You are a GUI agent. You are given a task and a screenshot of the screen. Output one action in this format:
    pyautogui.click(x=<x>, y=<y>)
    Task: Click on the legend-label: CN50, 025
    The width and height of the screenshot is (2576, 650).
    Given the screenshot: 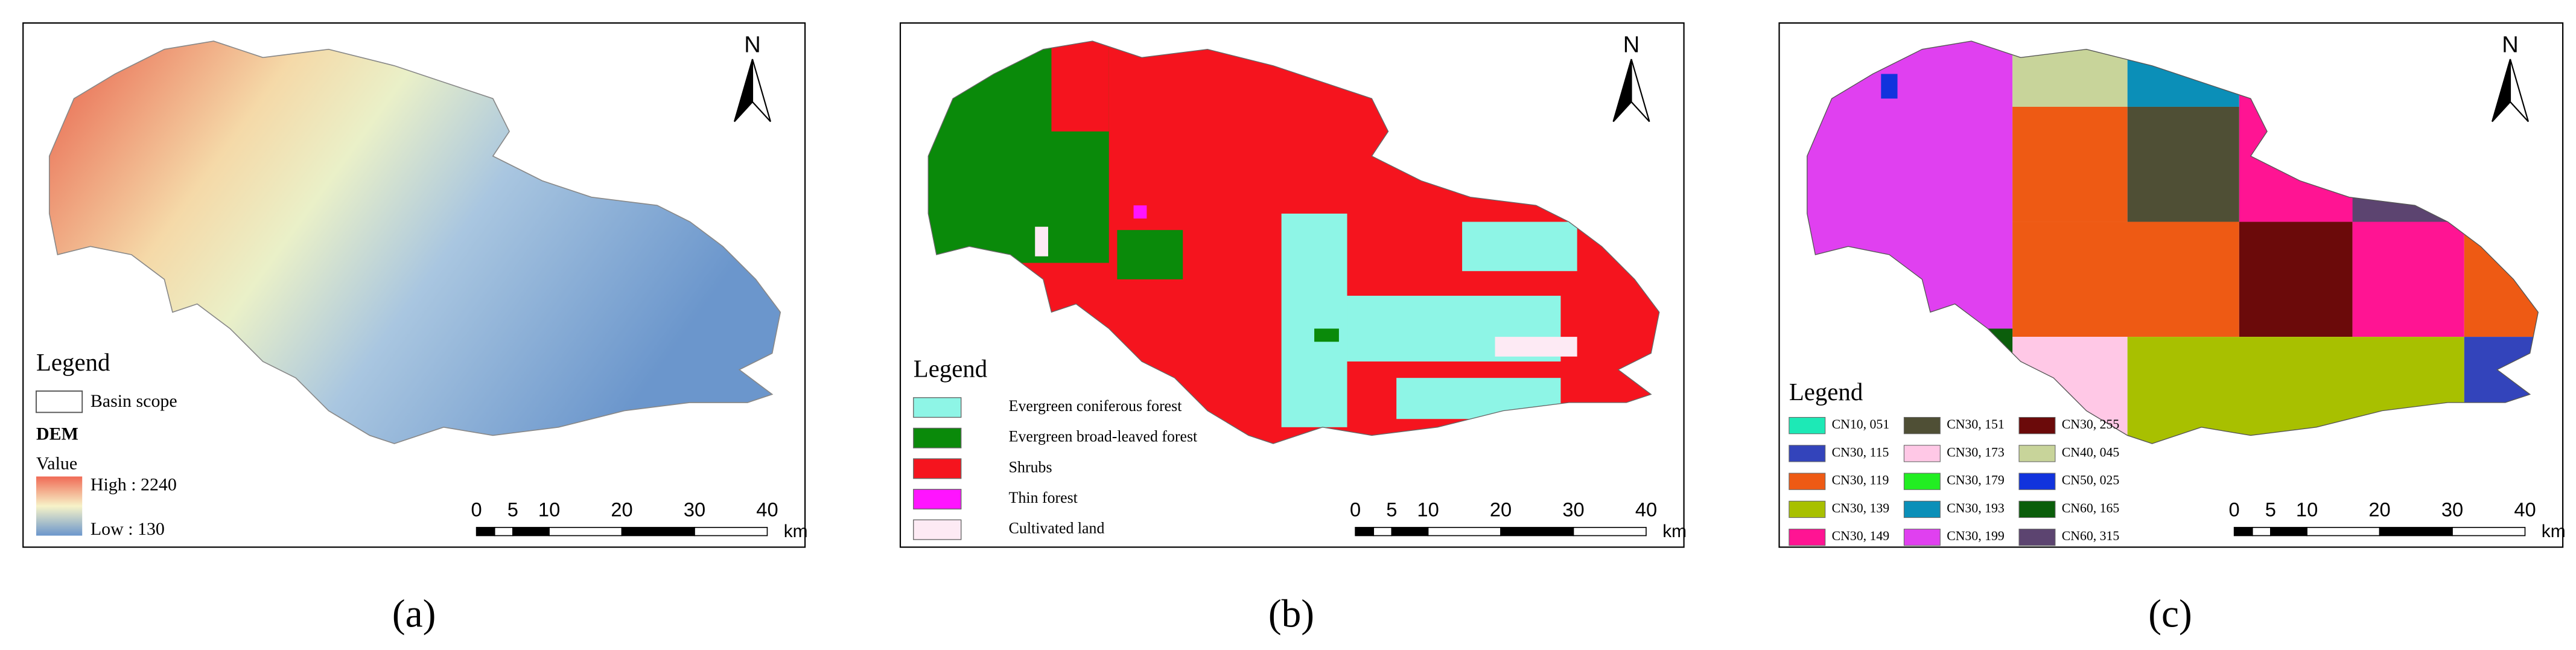 What is the action you would take?
    pyautogui.click(x=2091, y=480)
    